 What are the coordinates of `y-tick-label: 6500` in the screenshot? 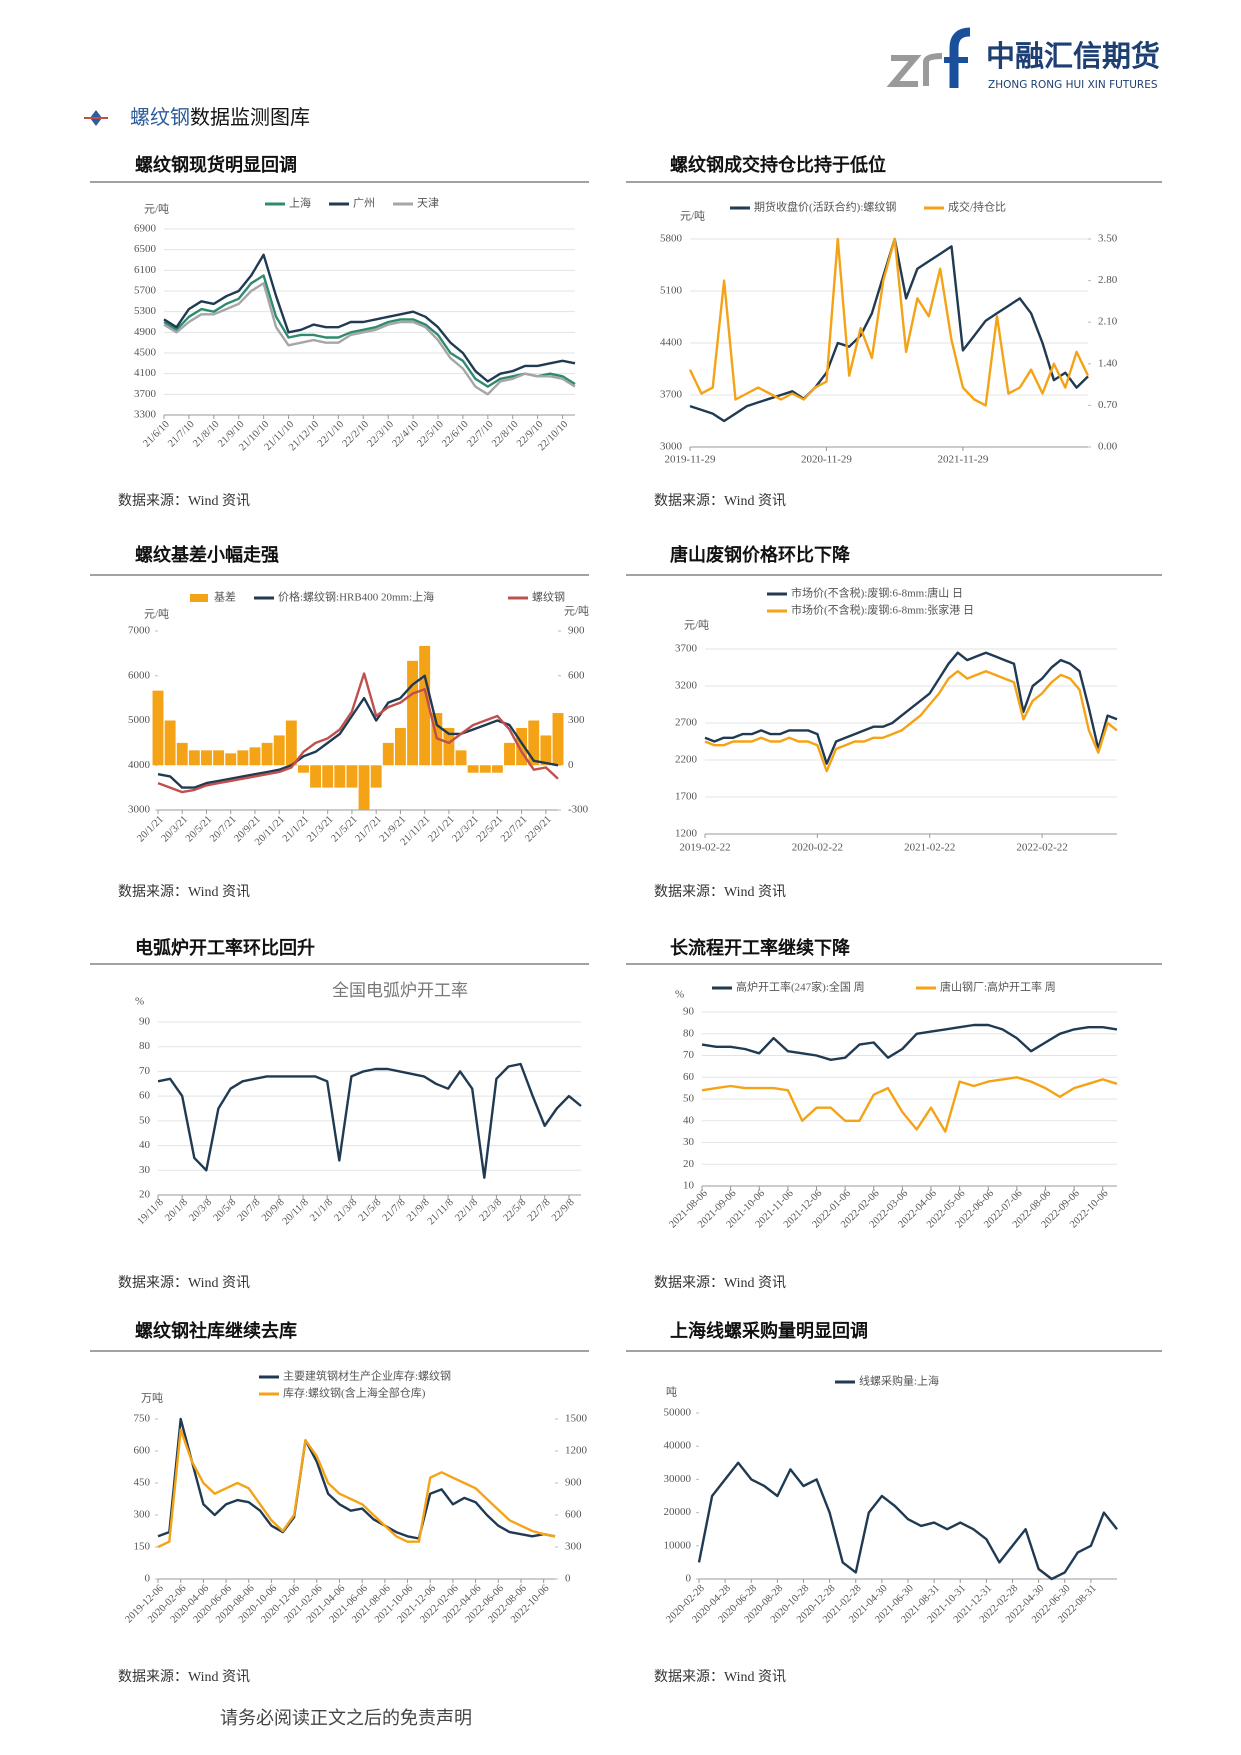 It's located at (145, 249).